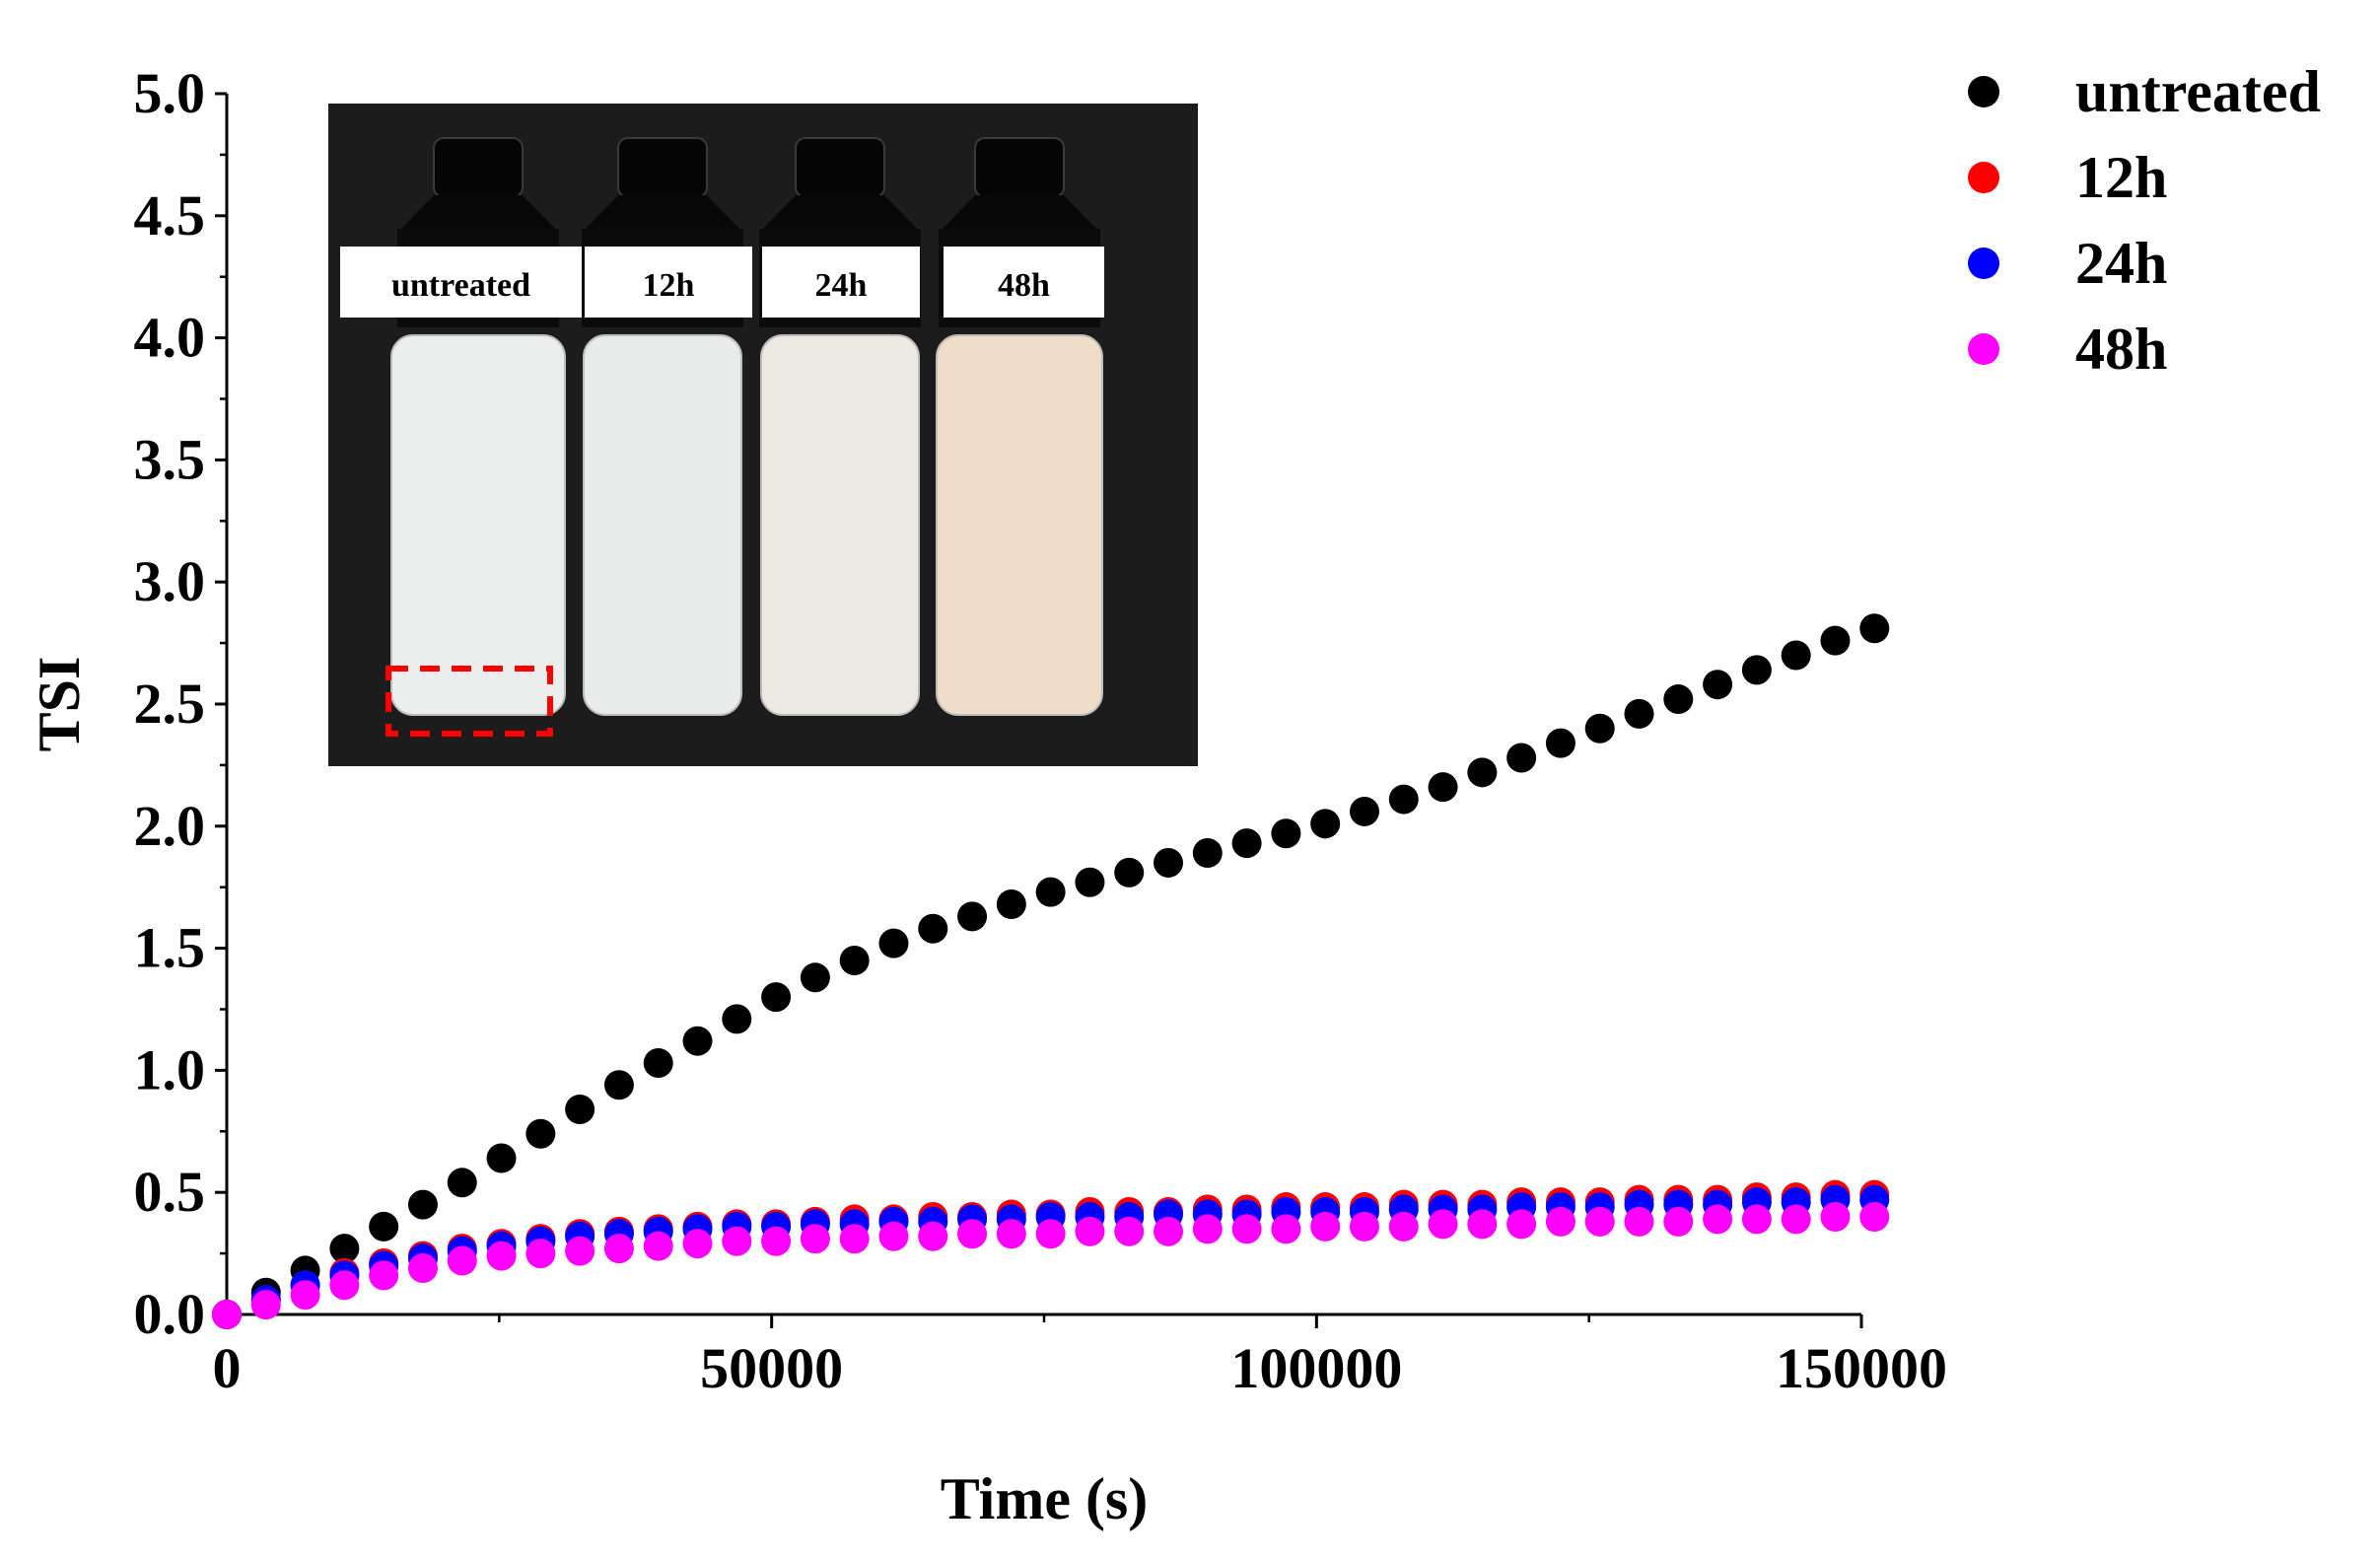 The image size is (2380, 1560). I want to click on bottle-label: 48h, so click(1024, 285).